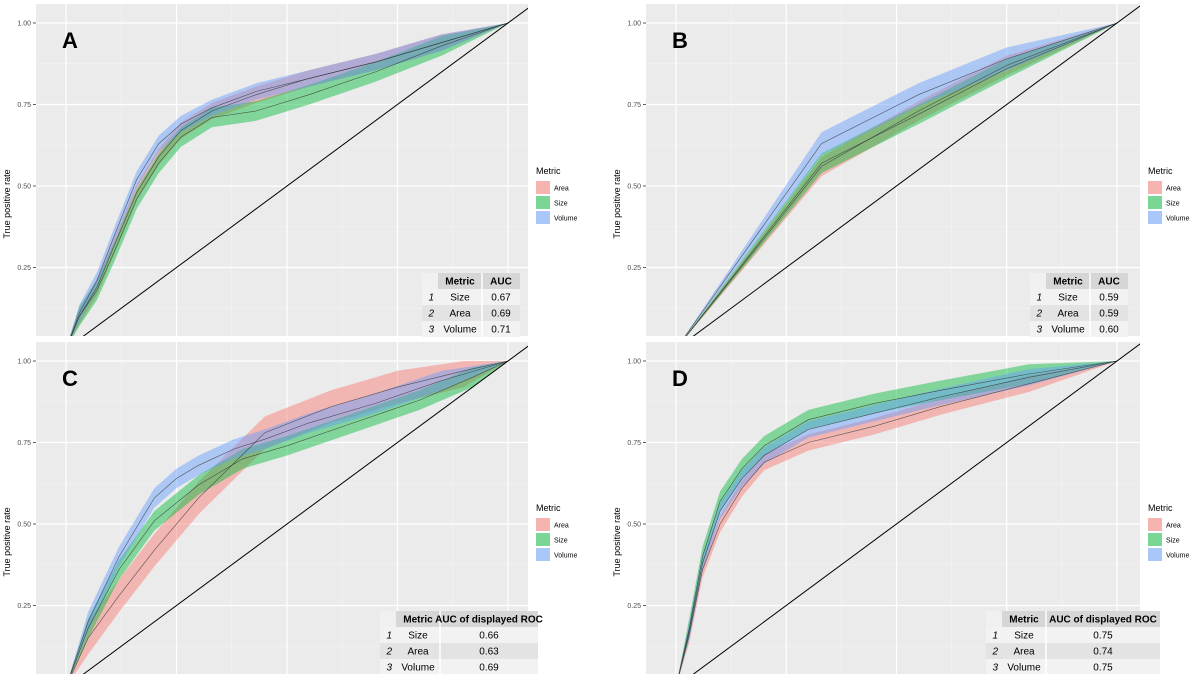 Image resolution: width=1200 pixels, height=674 pixels. Describe the element at coordinates (489, 636) in the screenshot. I see `table-cell-auc: 0.66` at that location.